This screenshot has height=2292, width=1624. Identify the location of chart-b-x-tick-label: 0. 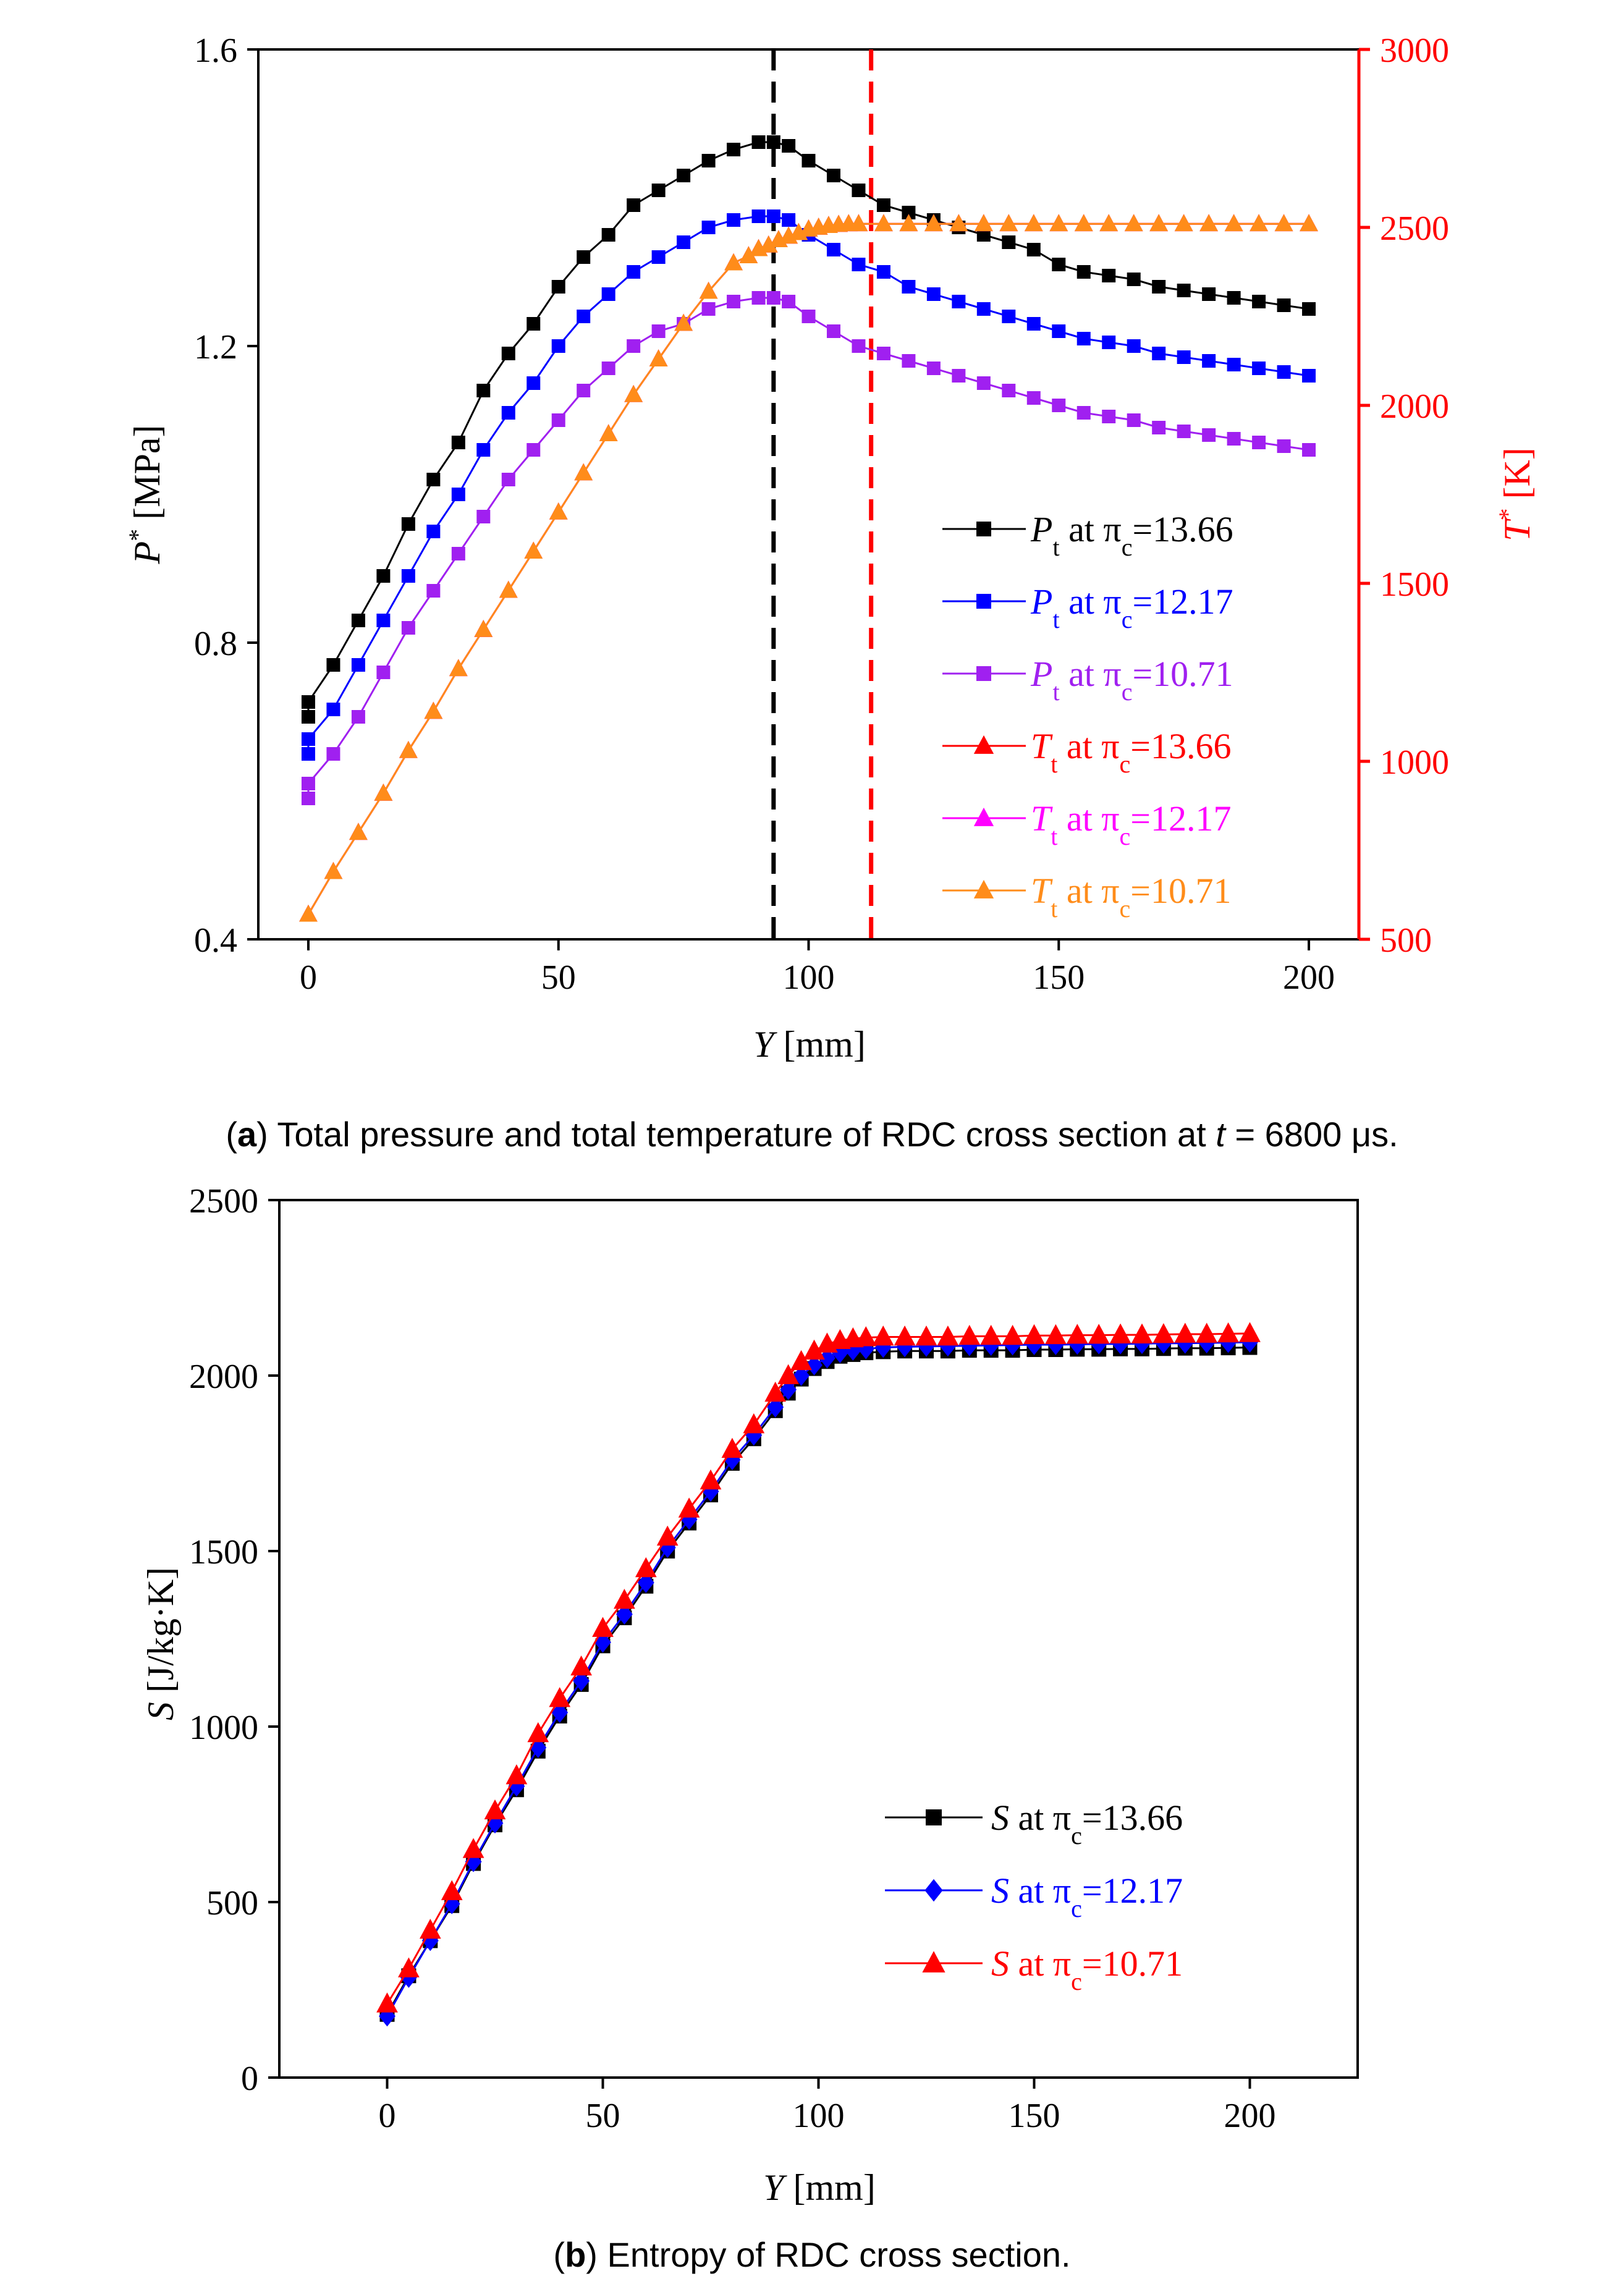
(387, 2116).